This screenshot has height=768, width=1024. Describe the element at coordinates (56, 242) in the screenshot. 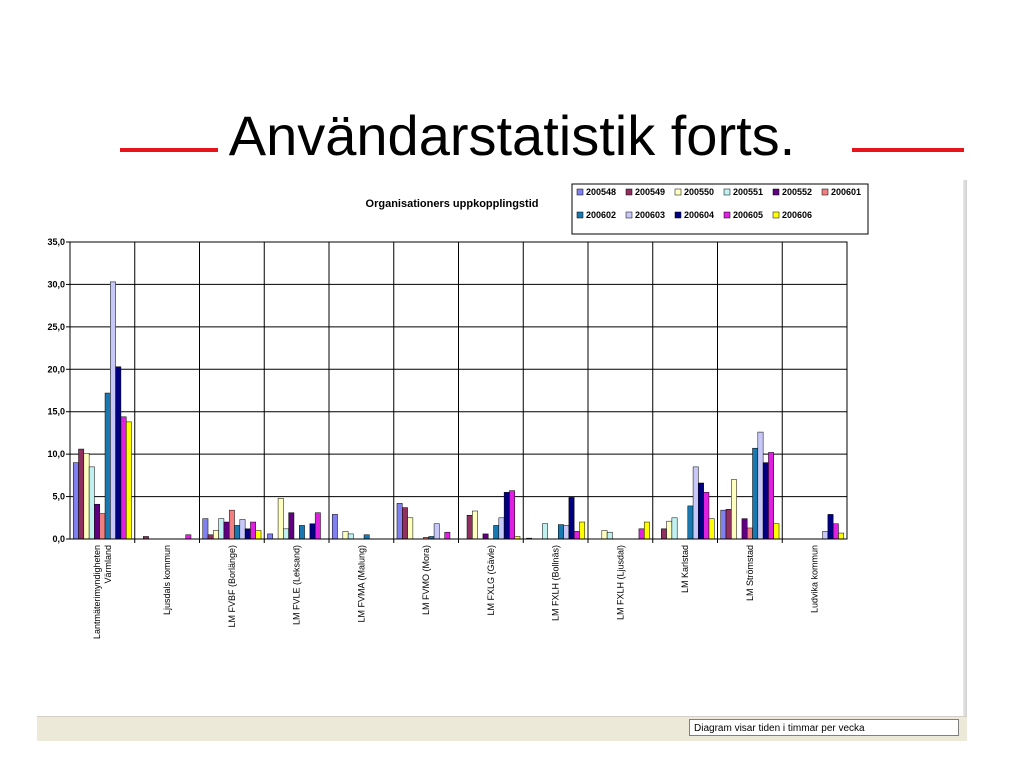

I see `y-tick-label: 35,0` at that location.